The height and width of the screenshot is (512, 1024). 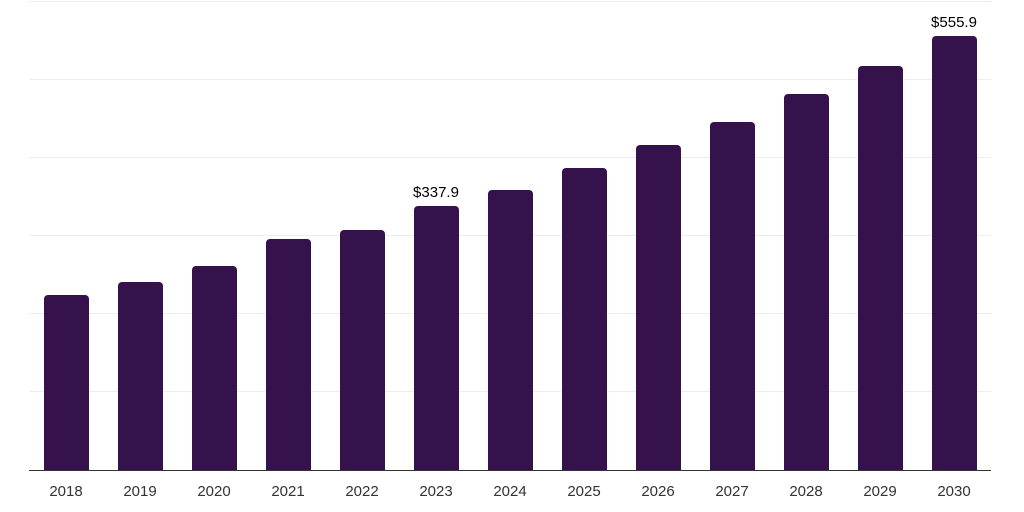 I want to click on bar-2027, so click(x=732, y=296).